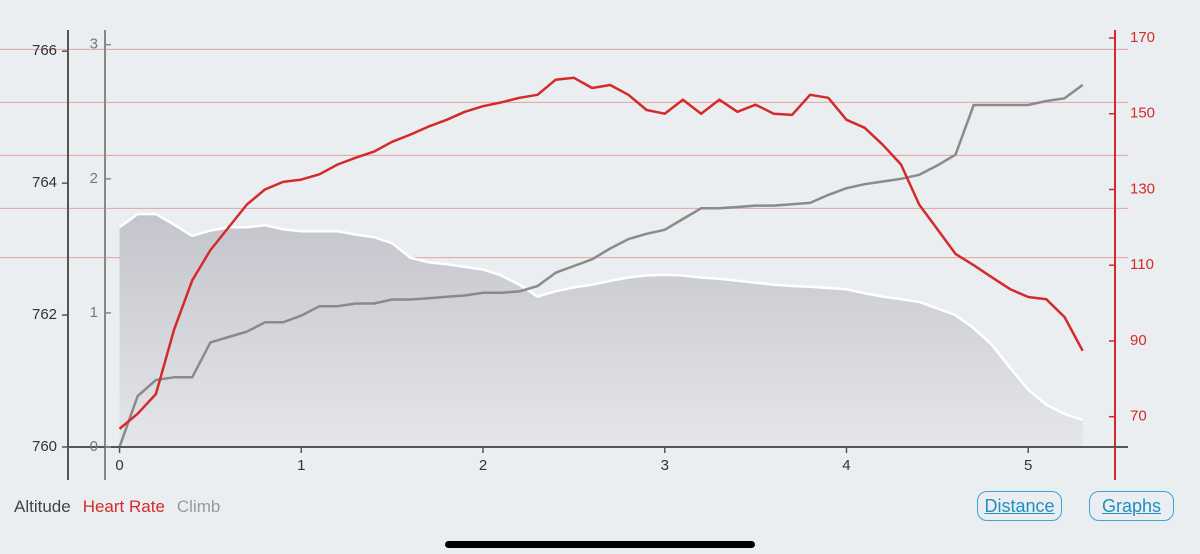 The image size is (1200, 554). I want to click on distance-button: Distance, so click(1019, 506).